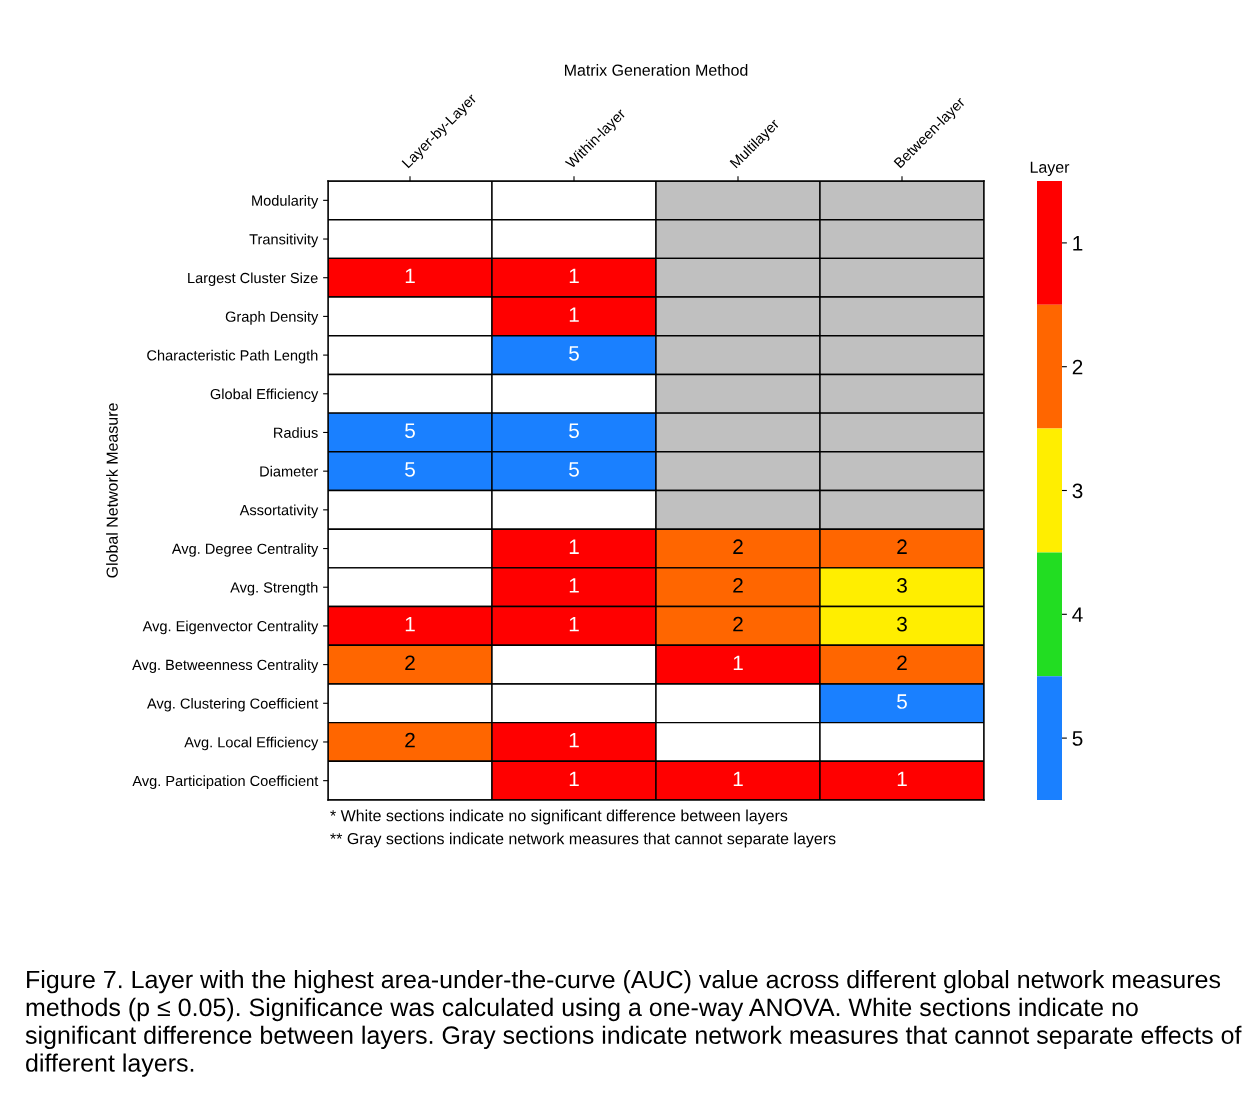  What do you see at coordinates (656, 70) in the screenshot?
I see `x-axis-title: Matrix Generation Method` at bounding box center [656, 70].